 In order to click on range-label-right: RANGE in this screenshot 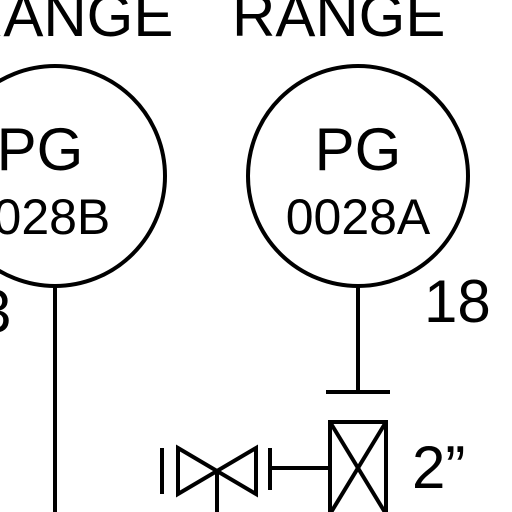, I will do `click(338, 24)`.